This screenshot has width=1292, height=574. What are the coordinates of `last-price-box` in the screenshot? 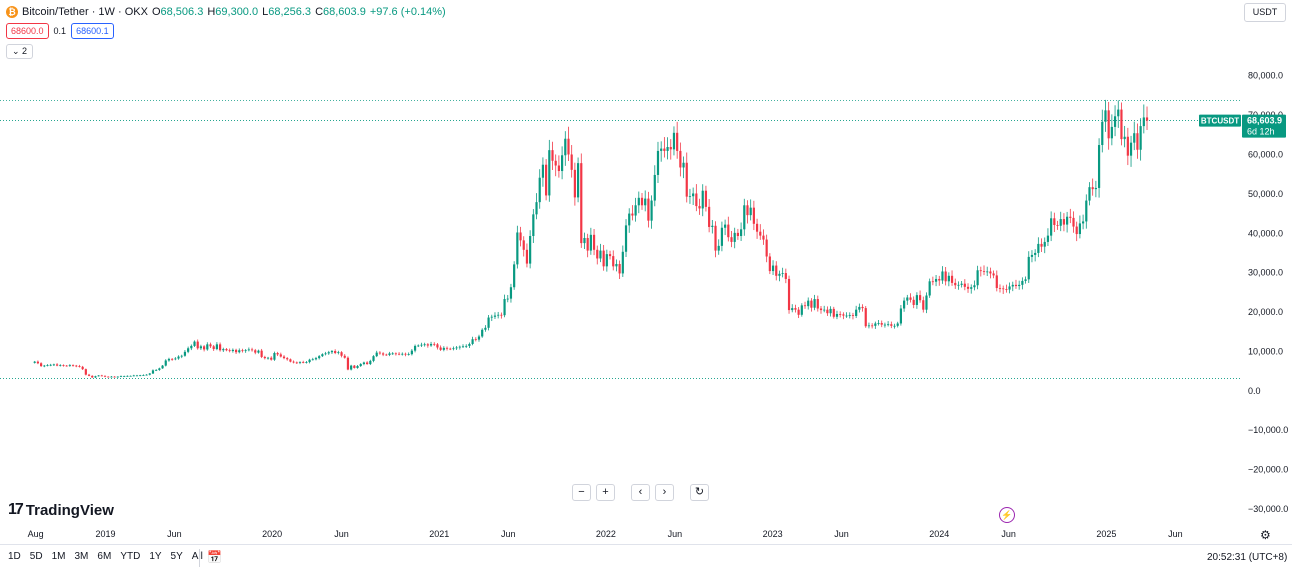 It's located at (1264, 126).